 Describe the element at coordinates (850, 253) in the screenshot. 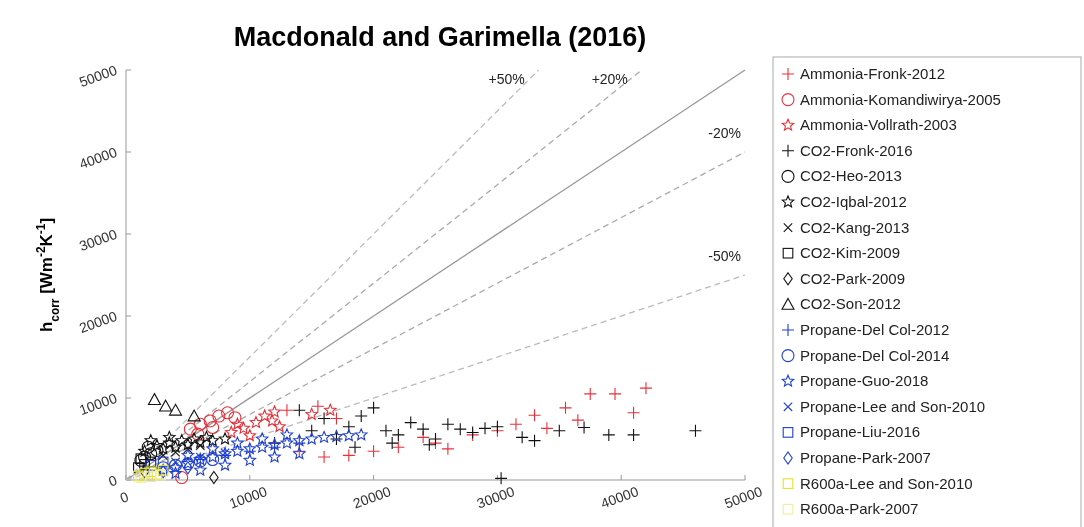

I see `legend-label: CO2-Kim-2009` at that location.